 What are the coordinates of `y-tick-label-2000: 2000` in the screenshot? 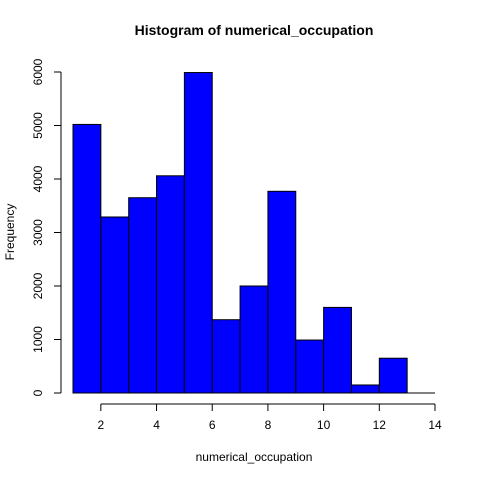 It's located at (38, 285).